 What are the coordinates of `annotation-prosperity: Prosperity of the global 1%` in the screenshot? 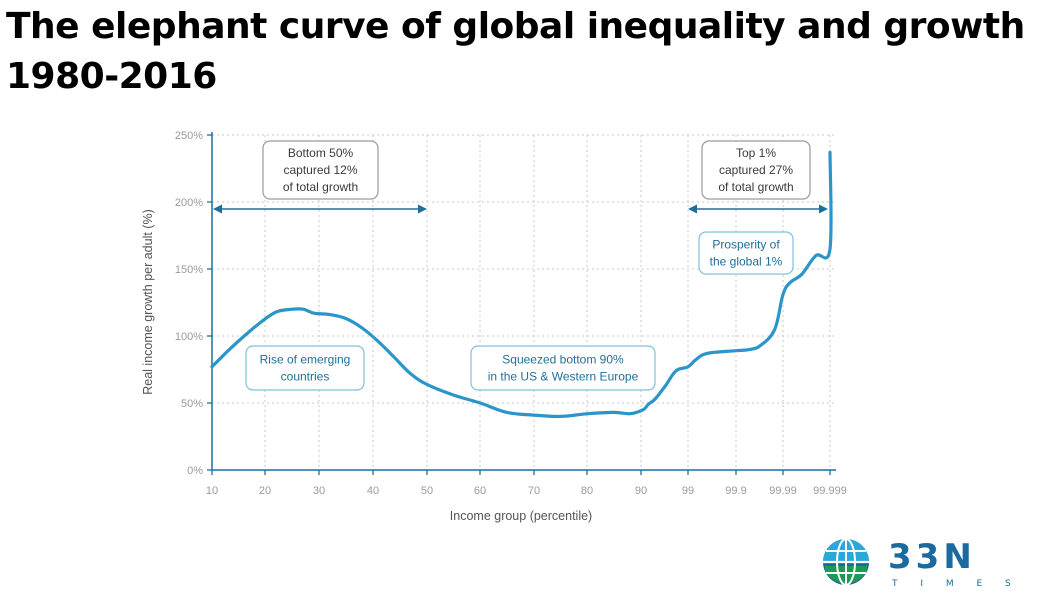 It's located at (746, 253).